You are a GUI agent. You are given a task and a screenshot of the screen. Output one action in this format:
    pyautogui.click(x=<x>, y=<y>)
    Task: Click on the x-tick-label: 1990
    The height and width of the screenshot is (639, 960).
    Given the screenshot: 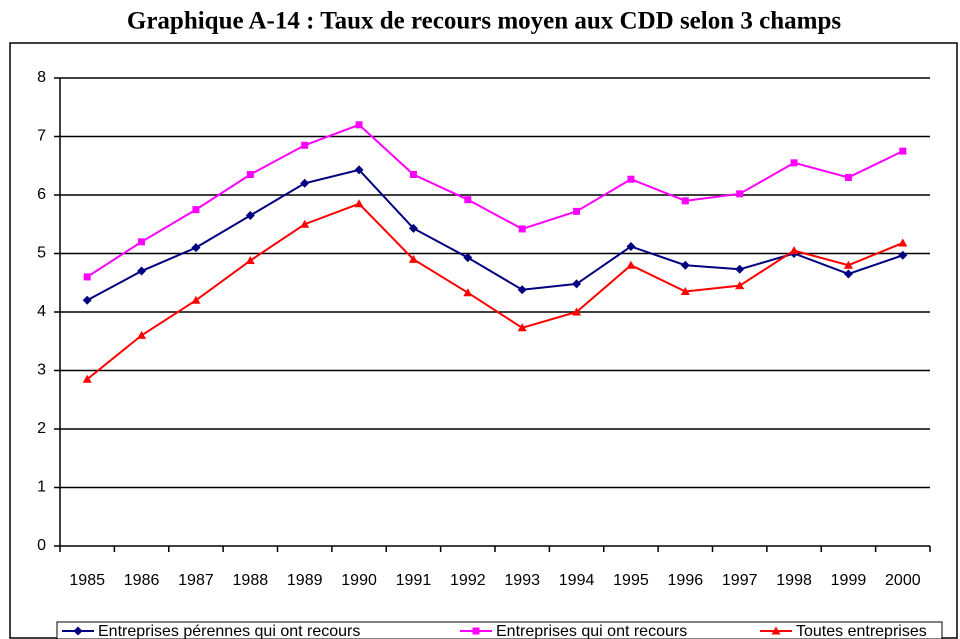 What is the action you would take?
    pyautogui.click(x=359, y=580)
    